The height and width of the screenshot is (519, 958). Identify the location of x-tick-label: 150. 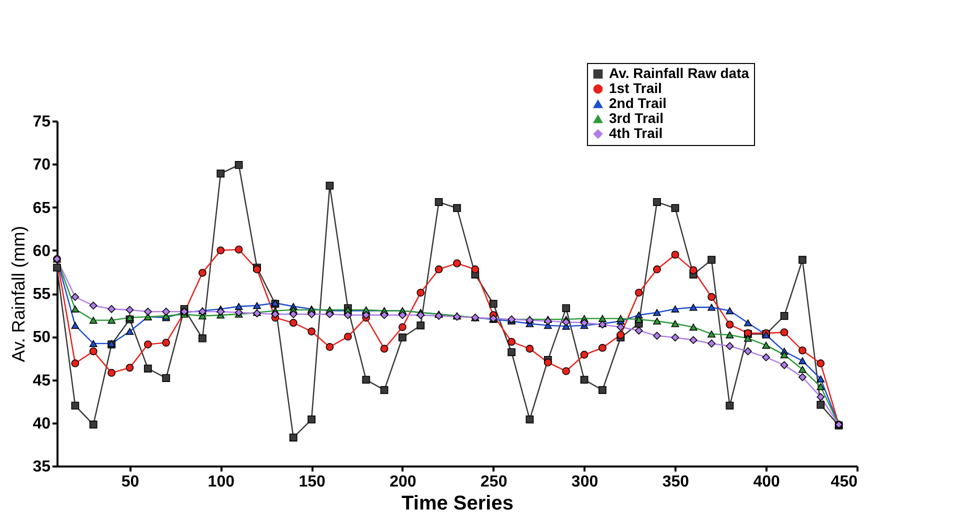
(312, 482).